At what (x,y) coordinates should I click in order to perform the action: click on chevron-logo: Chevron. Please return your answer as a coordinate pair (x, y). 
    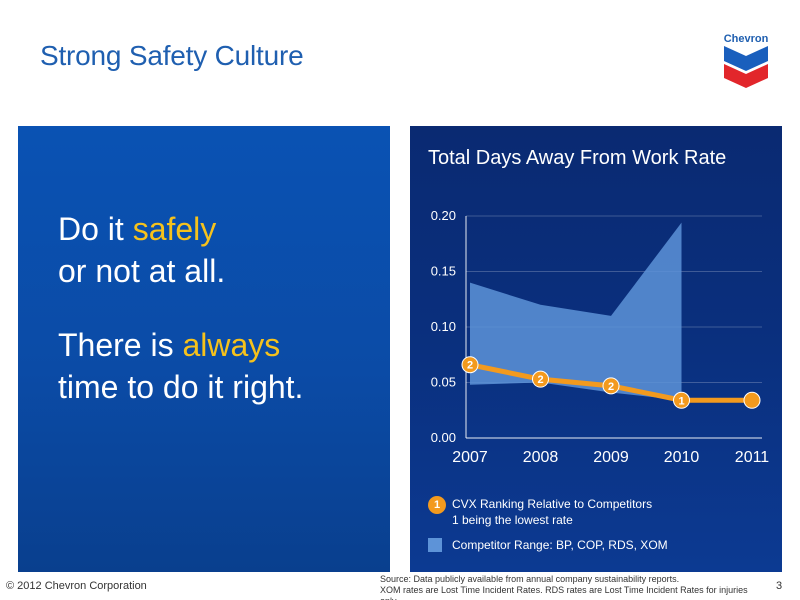
    Looking at the image, I should click on (746, 58).